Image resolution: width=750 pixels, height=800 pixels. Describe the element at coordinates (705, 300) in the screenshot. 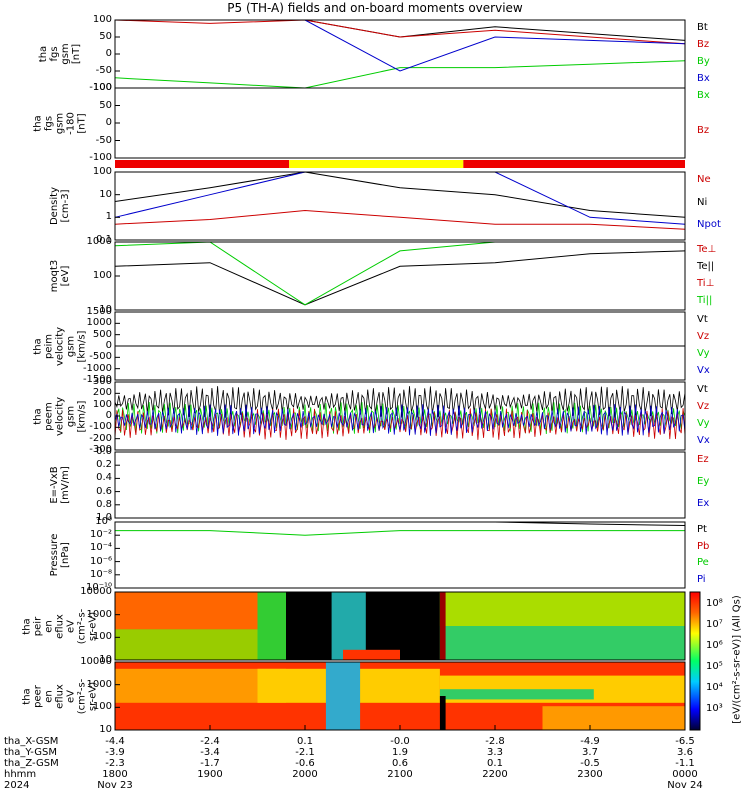

I see `legend-Ti||: Ti||` at that location.